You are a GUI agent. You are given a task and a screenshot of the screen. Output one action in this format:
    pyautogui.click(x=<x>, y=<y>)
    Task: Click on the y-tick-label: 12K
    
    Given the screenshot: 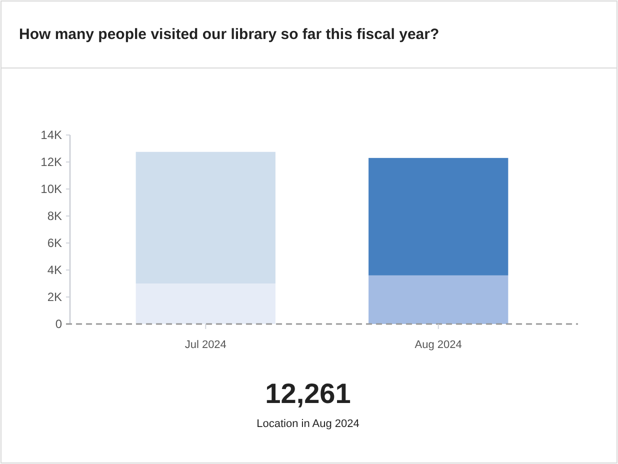 What is the action you would take?
    pyautogui.click(x=51, y=162)
    